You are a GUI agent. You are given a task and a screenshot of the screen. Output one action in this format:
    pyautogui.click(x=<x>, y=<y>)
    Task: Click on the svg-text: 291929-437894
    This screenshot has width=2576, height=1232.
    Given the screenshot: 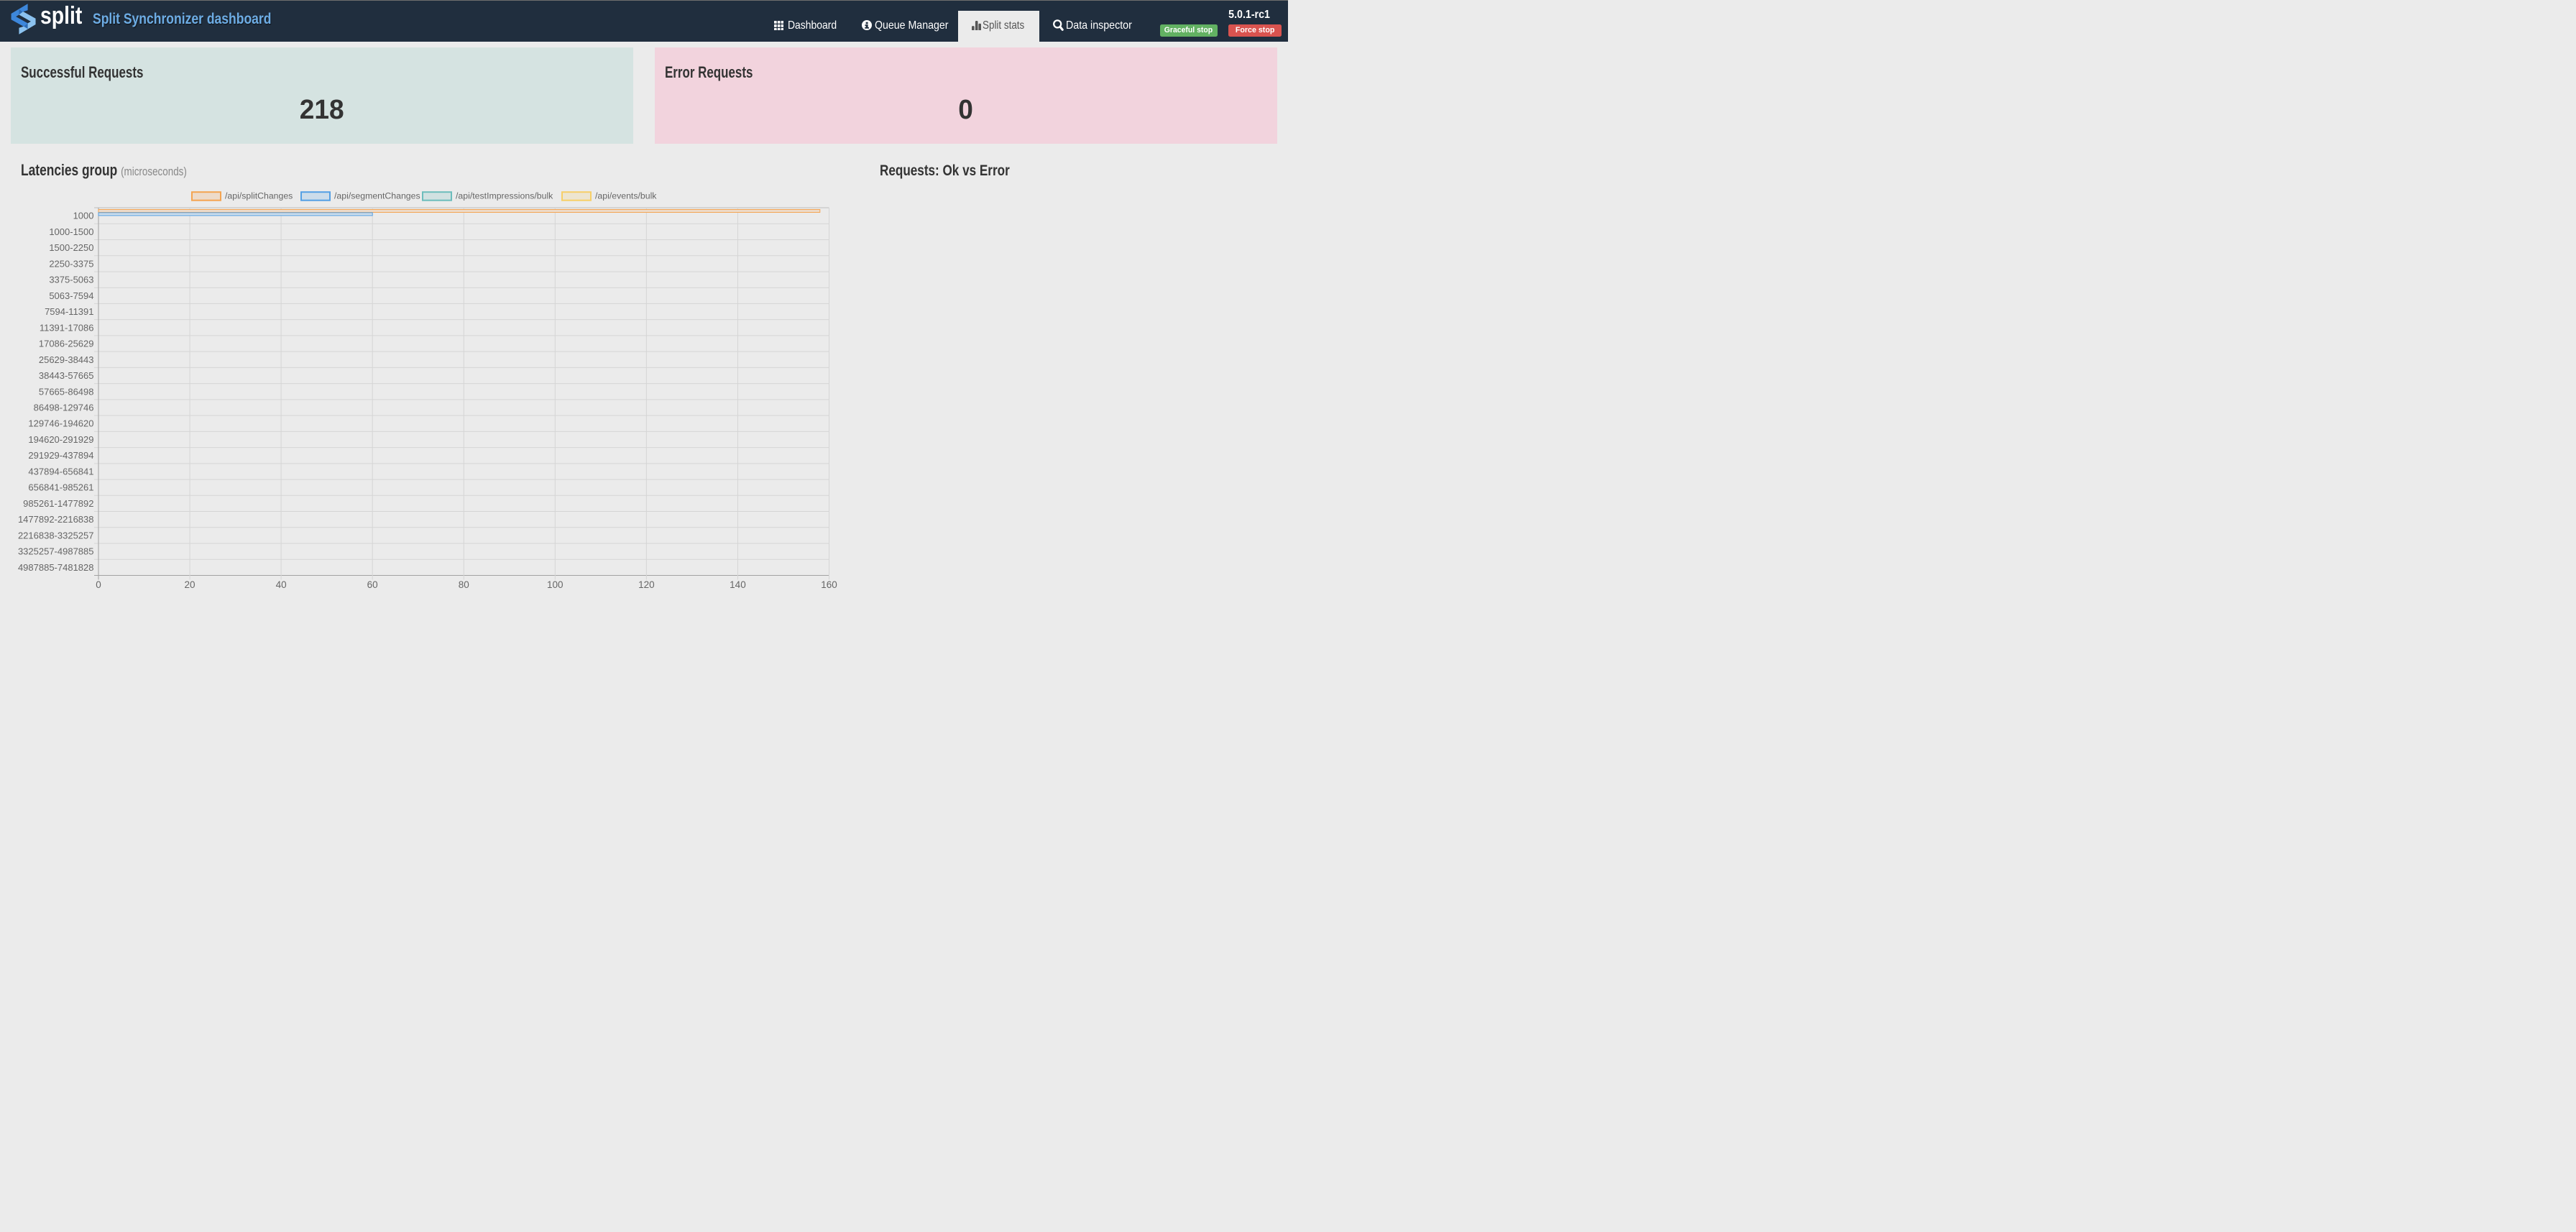 What is the action you would take?
    pyautogui.click(x=60, y=455)
    